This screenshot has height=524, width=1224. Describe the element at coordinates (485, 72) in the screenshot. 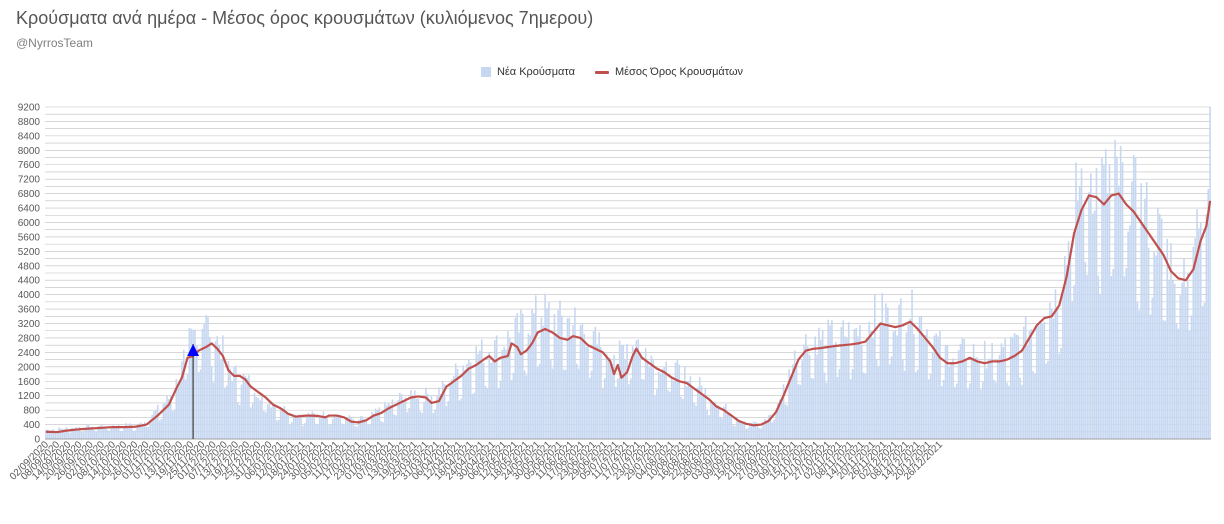

I see `legend-swatch-bars` at that location.